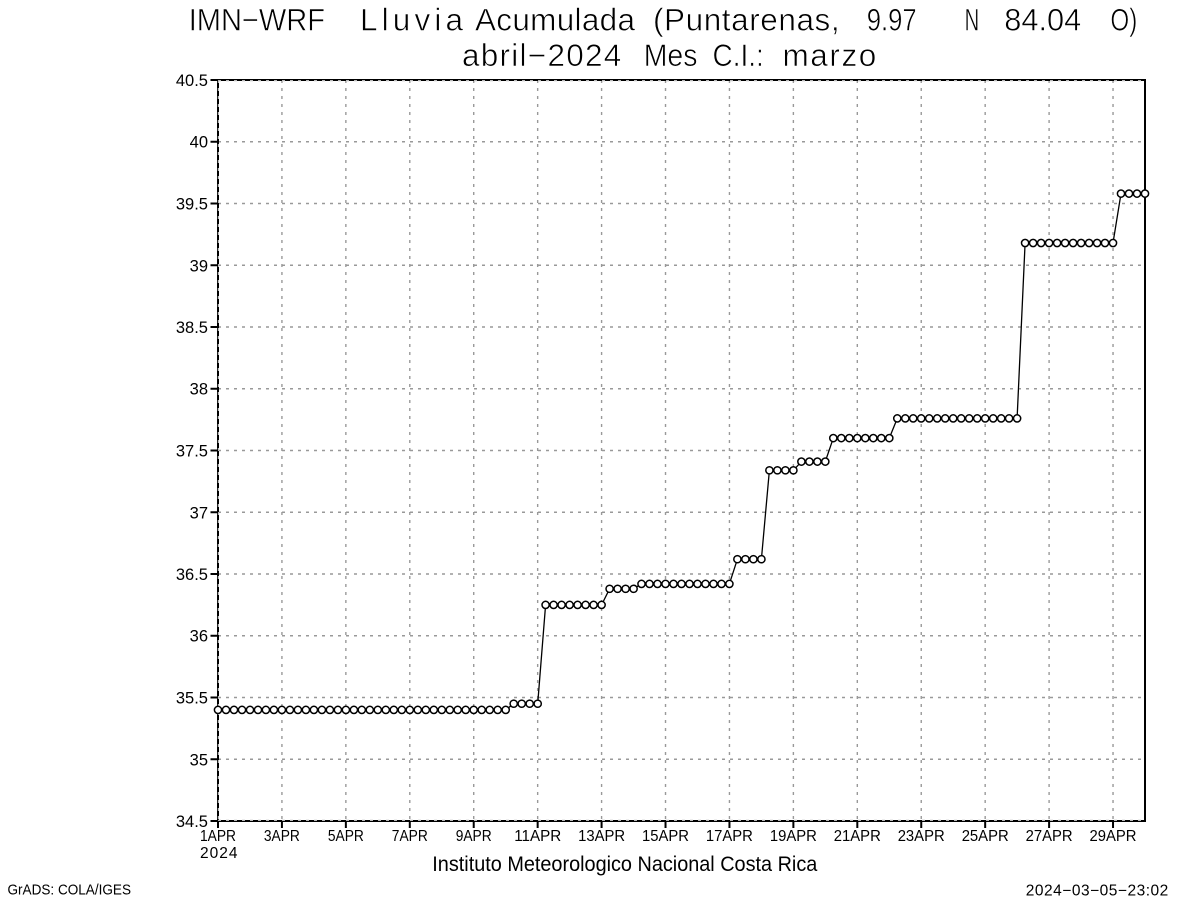 This screenshot has width=1200, height=900. Describe the element at coordinates (199, 513) in the screenshot. I see `svg-text: 37` at that location.